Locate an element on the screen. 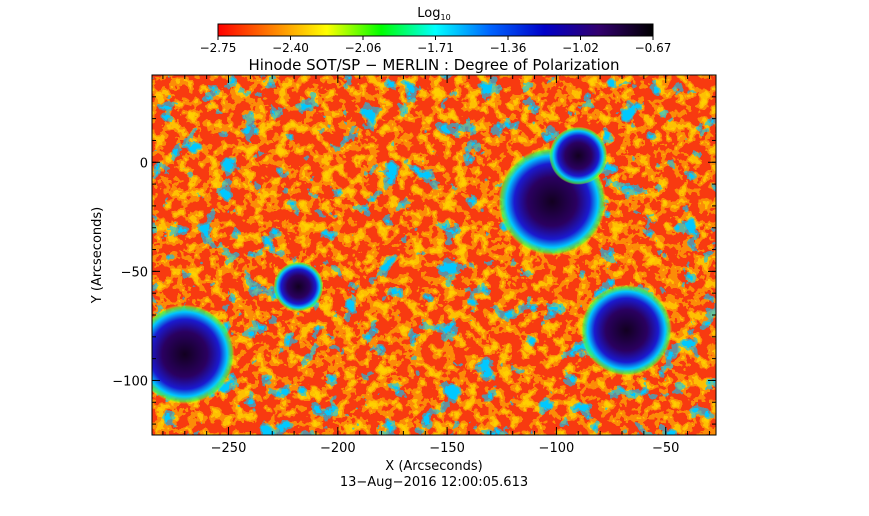 Image resolution: width=869 pixels, height=516 pixels. colorbar-tick-label: −2.40 is located at coordinates (290, 48).